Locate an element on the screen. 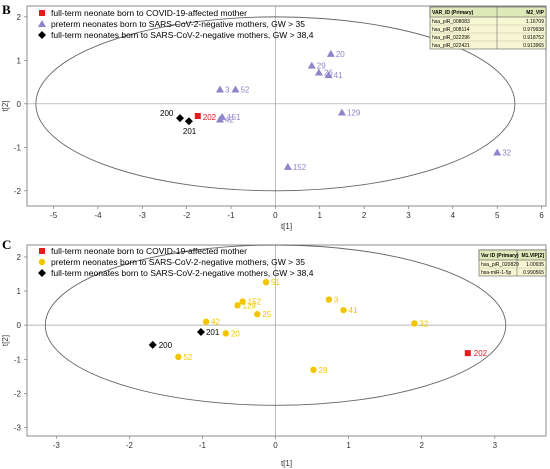  vip-table-cell: 0.979938 is located at coordinates (533, 30).